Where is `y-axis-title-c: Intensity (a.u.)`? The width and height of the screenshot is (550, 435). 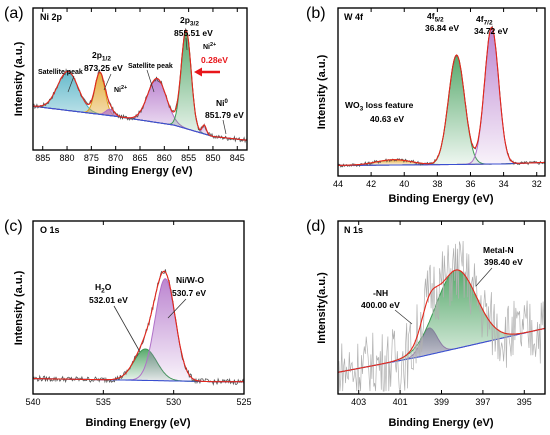
y-axis-title-c: Intensity (a.u.) is located at coordinates (19, 307).